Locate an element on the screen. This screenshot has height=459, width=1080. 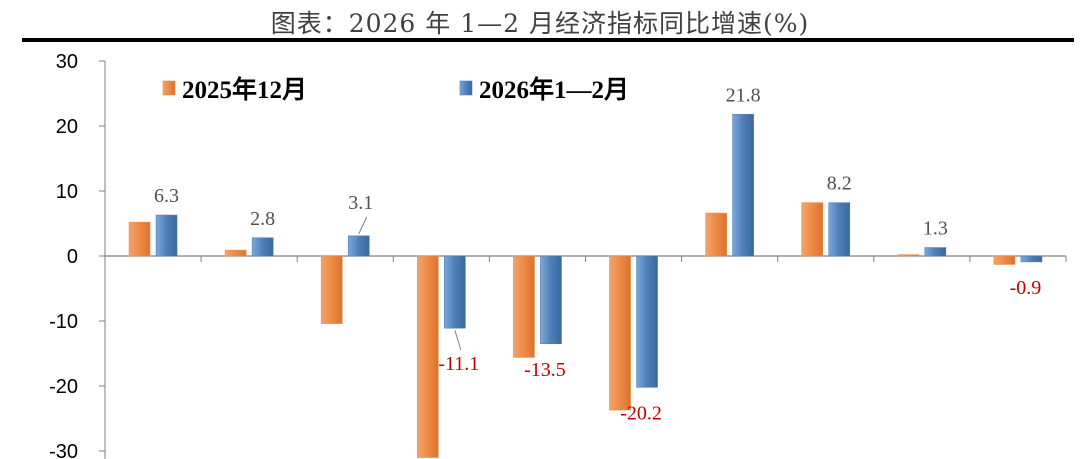
chart-title: 图表：2026 年 1—2 月经济指标同比增速(%) is located at coordinates (540, 23).